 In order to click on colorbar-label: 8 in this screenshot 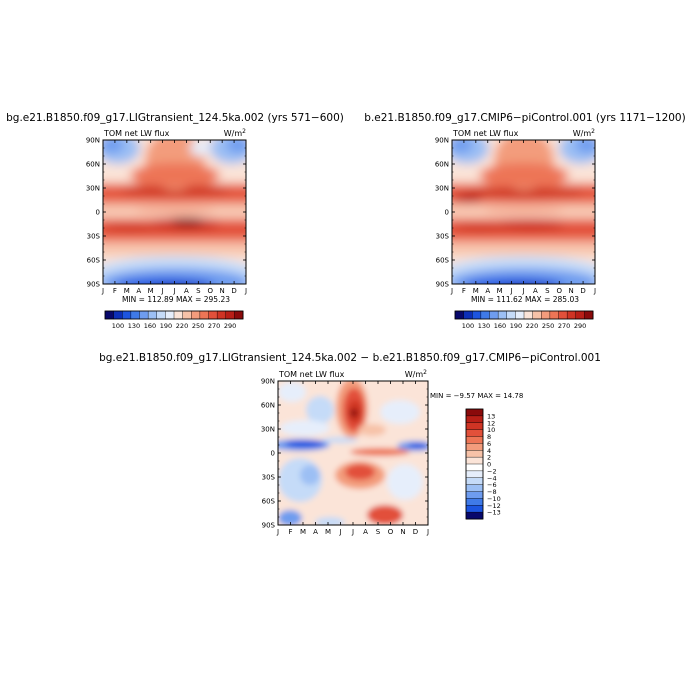, I will do `click(489, 437)`.